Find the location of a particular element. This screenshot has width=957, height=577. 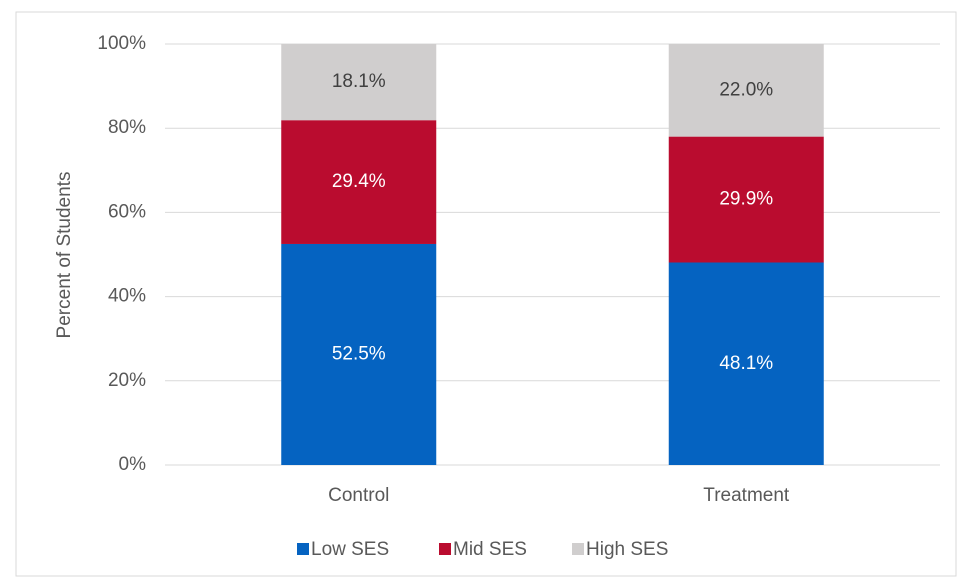

y-tick-label: 80% is located at coordinates (127, 127).